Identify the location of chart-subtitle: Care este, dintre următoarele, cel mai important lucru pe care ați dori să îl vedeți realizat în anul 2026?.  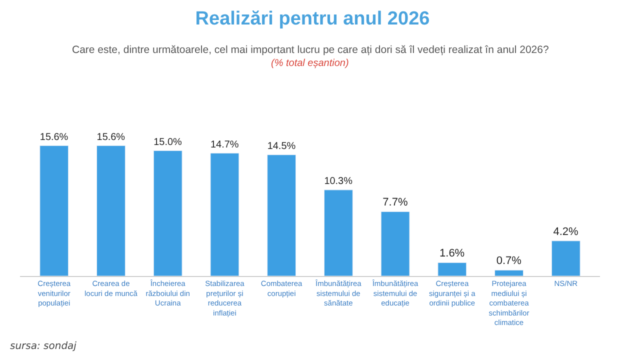
(310, 50).